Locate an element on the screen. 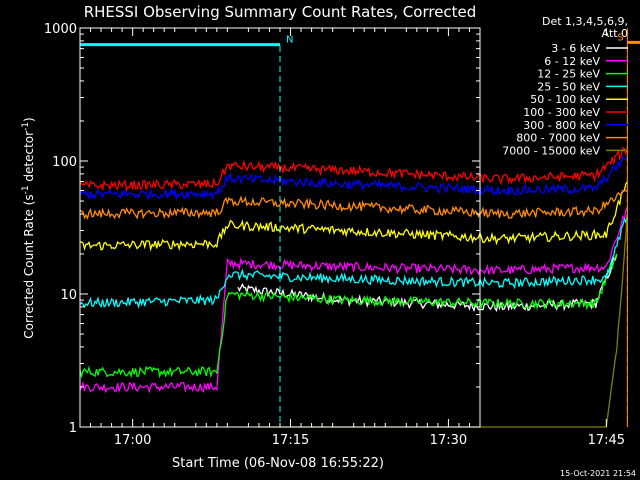 The width and height of the screenshot is (640, 480). y-tick-label-3: 1000 is located at coordinates (60, 29).